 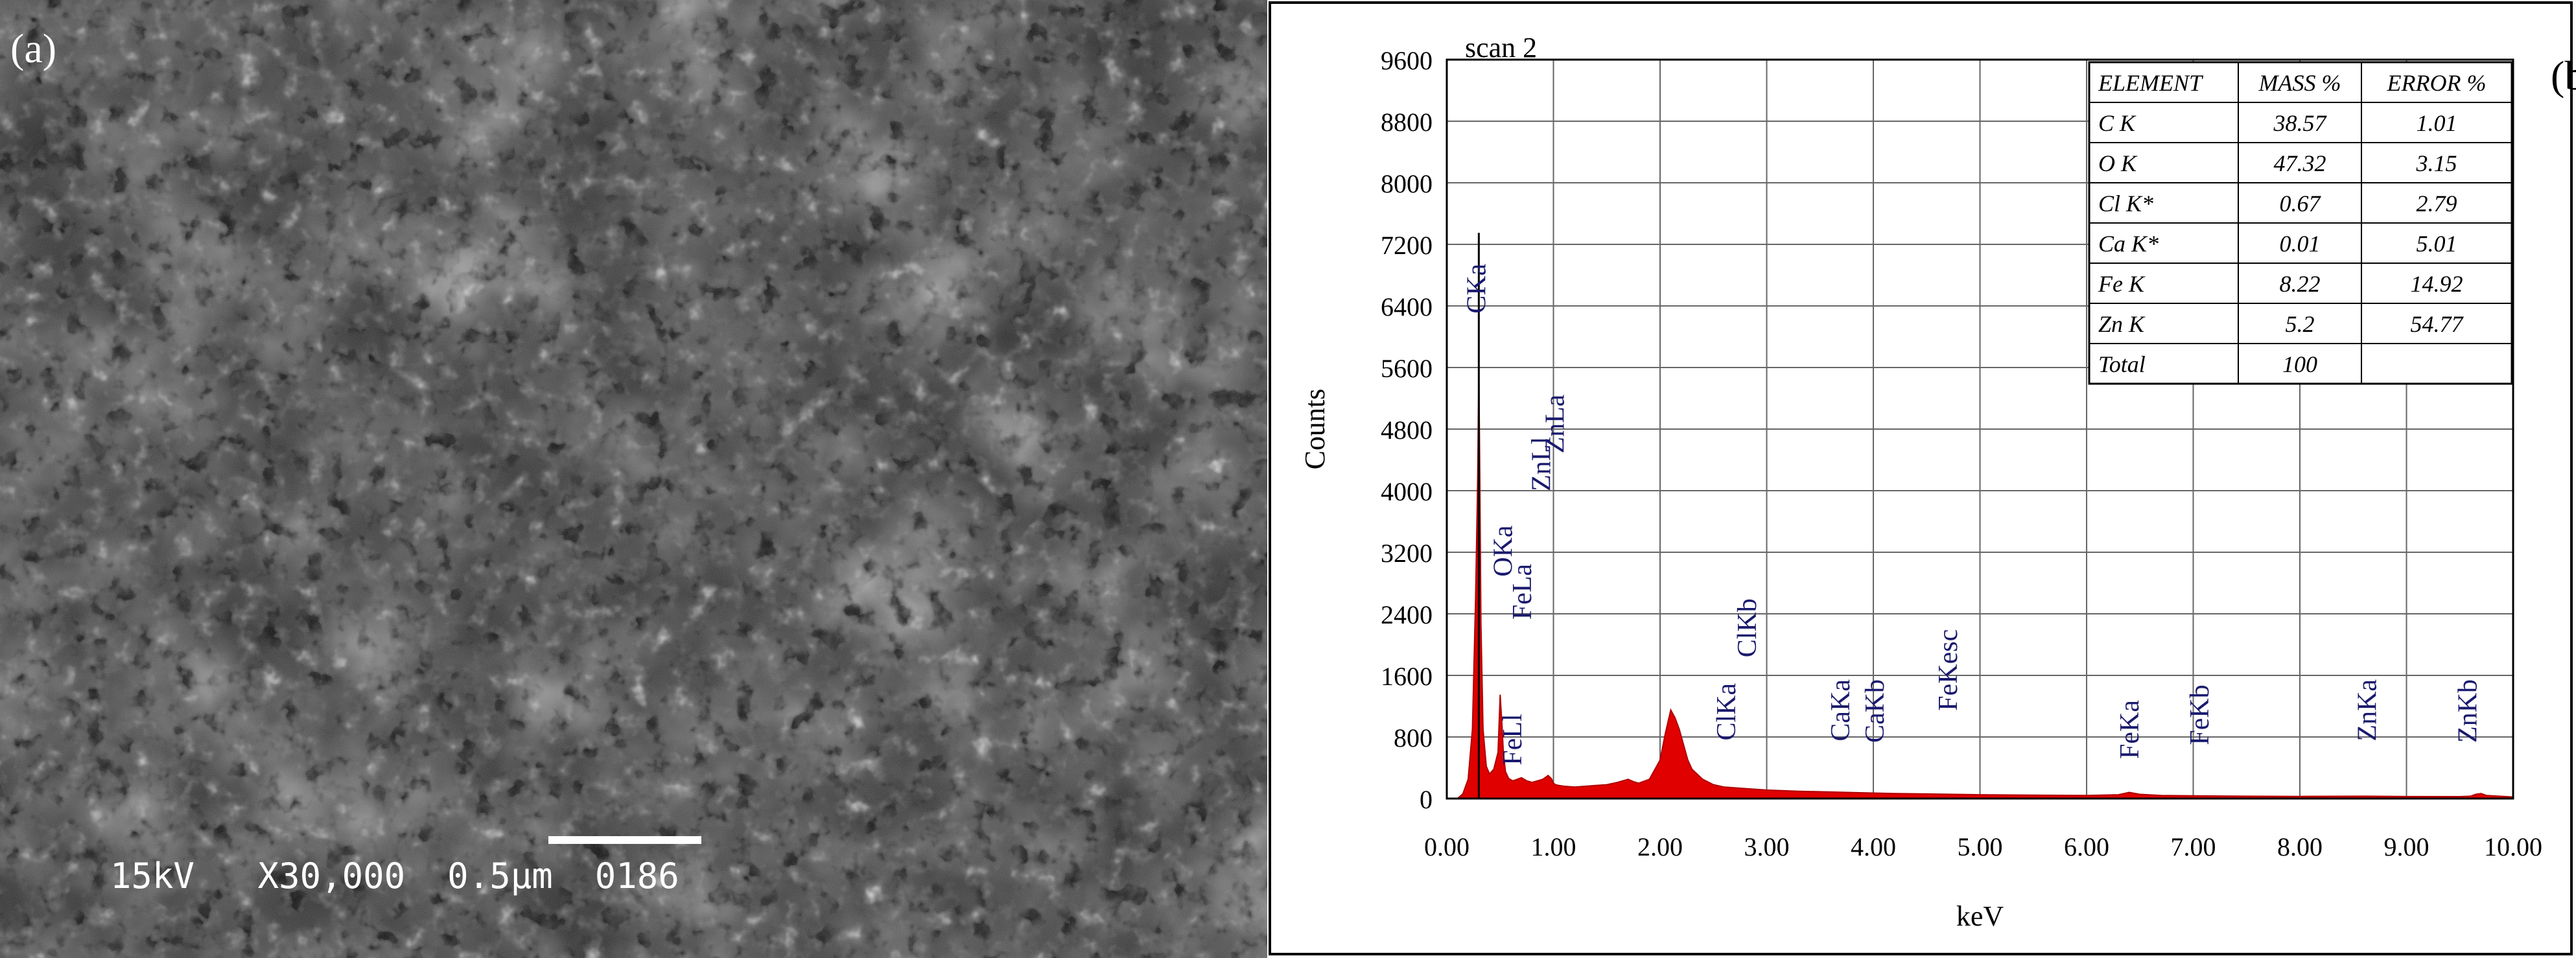 I want to click on peak-label: ClKb, so click(x=1747, y=628).